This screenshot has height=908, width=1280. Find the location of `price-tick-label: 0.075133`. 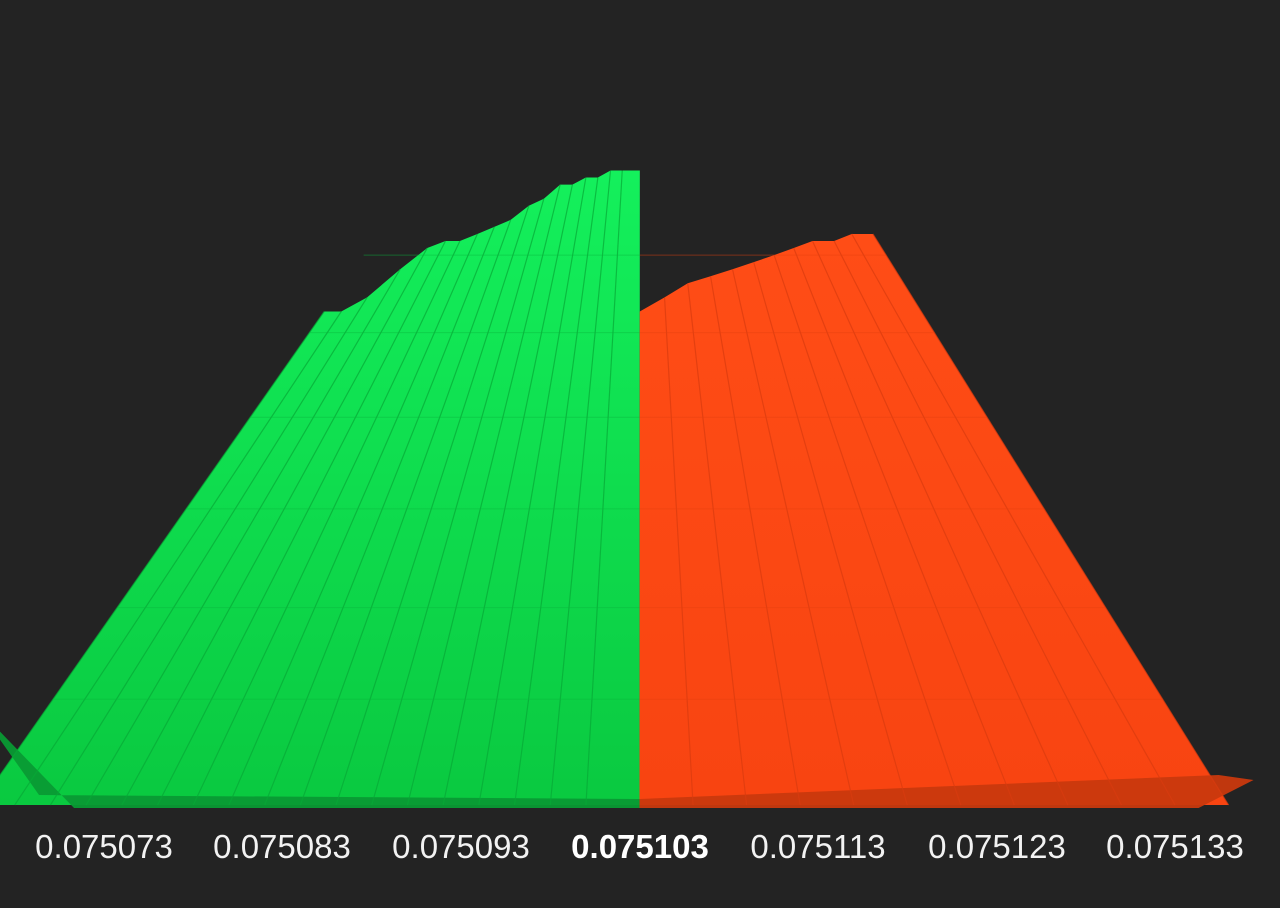

price-tick-label: 0.075133 is located at coordinates (1175, 846).